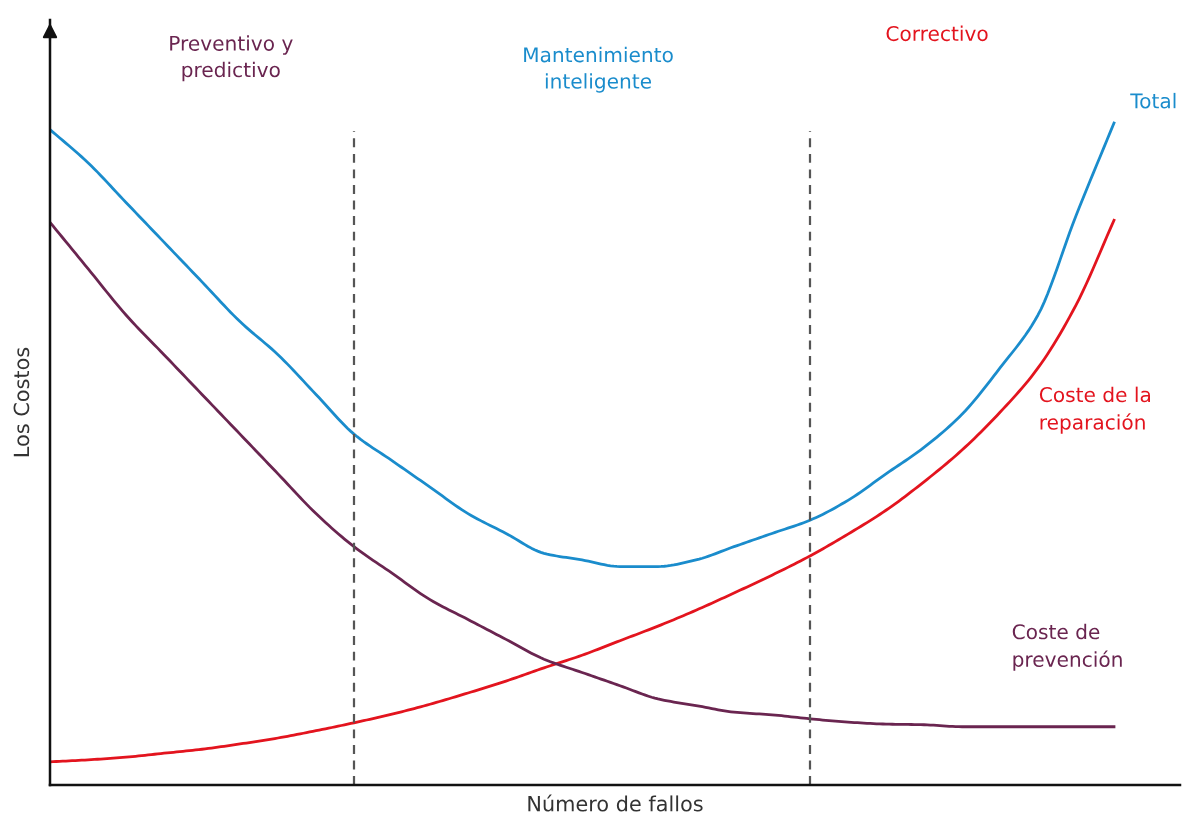 The width and height of the screenshot is (1196, 828). What do you see at coordinates (231, 58) in the screenshot?
I see `text: Preventivo y predictivo` at bounding box center [231, 58].